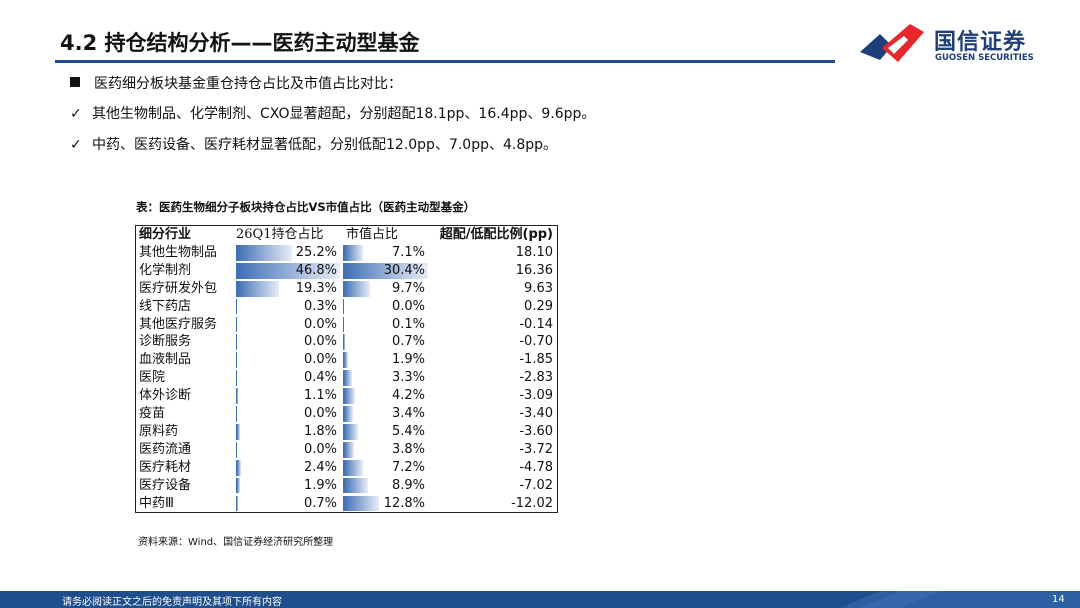 The image size is (1080, 608). Describe the element at coordinates (408, 288) in the screenshot. I see `market-share-cell: 9.7%` at that location.